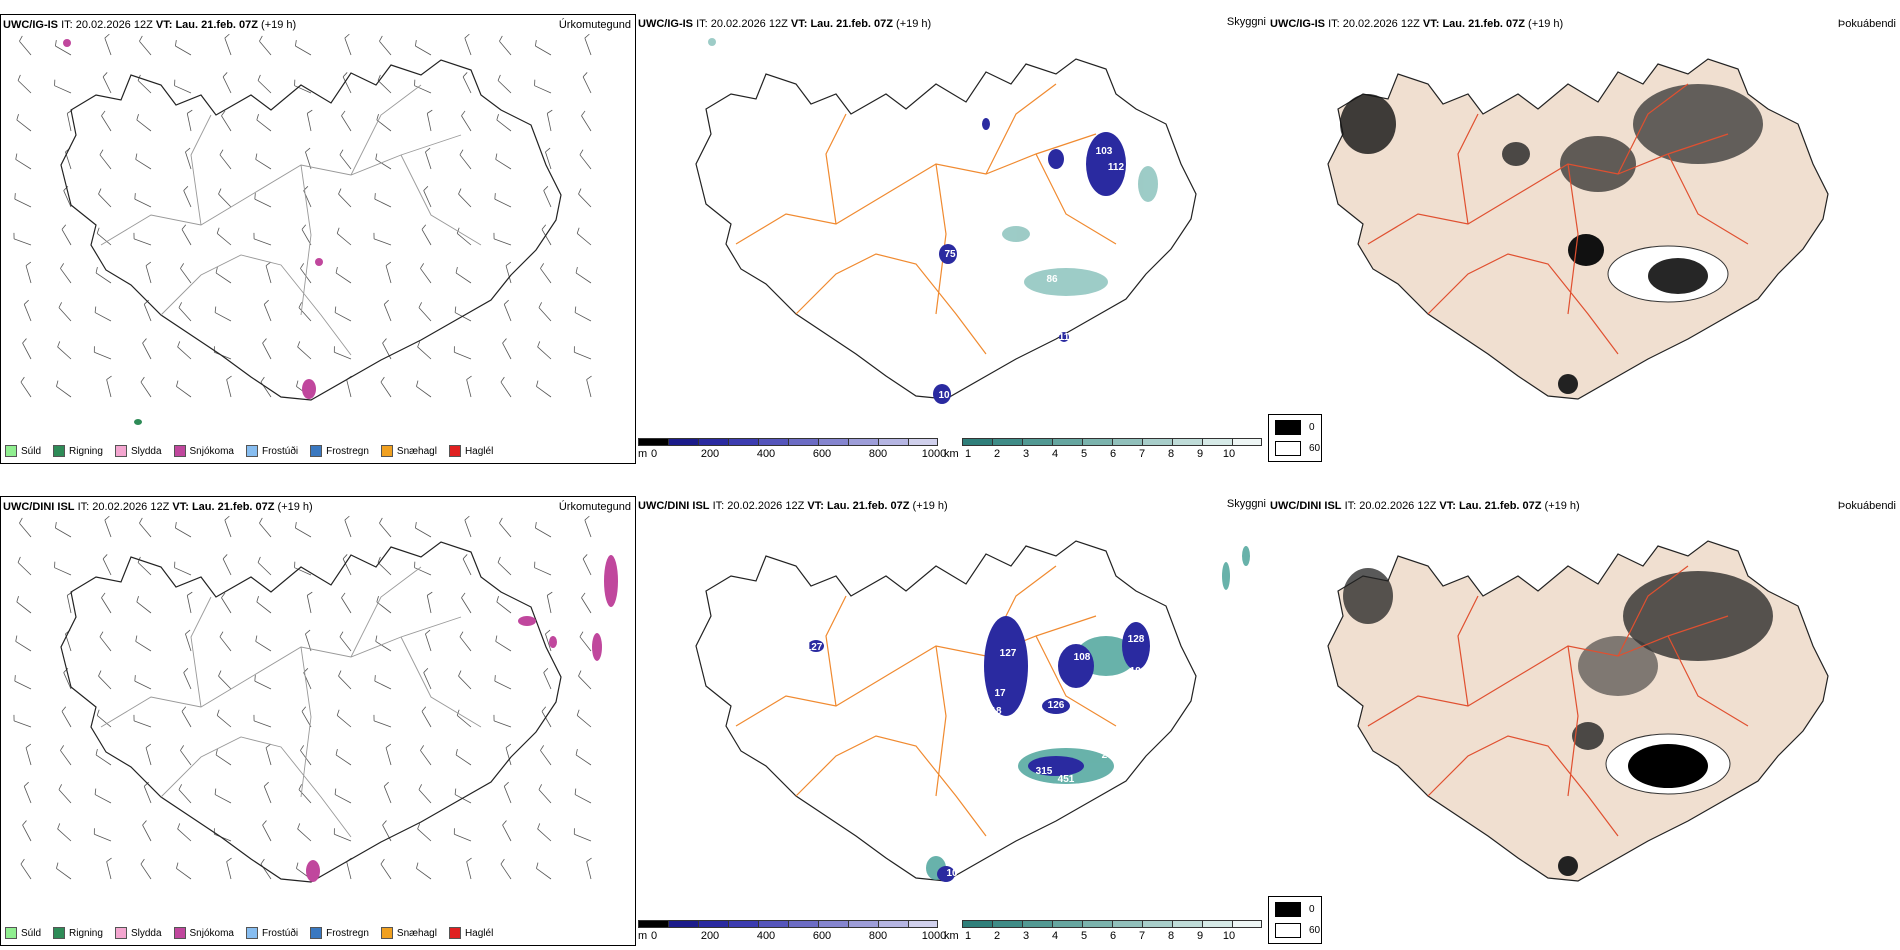  Describe the element at coordinates (968, 454) in the screenshot. I see `colorbar-tick: 1` at that location.